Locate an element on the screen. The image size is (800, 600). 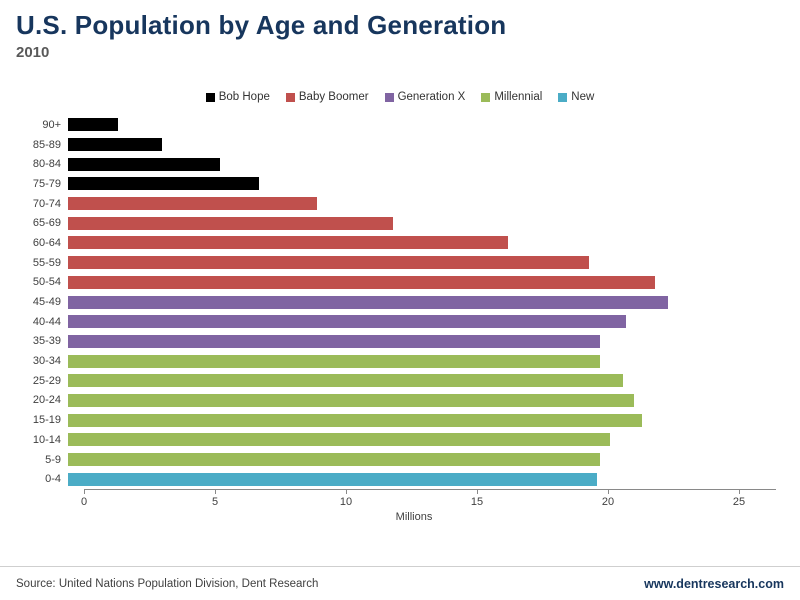
bar-row: 60-64 is located at coordinates (408, 243).